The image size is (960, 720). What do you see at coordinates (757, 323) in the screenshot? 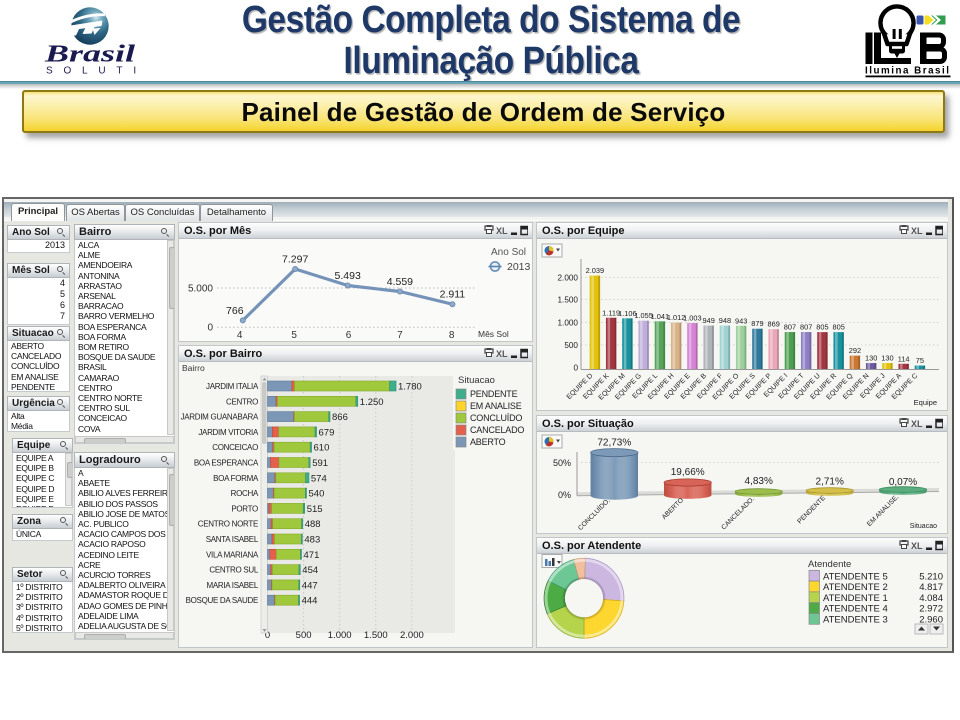
I see `svg-text: 879` at bounding box center [757, 323].